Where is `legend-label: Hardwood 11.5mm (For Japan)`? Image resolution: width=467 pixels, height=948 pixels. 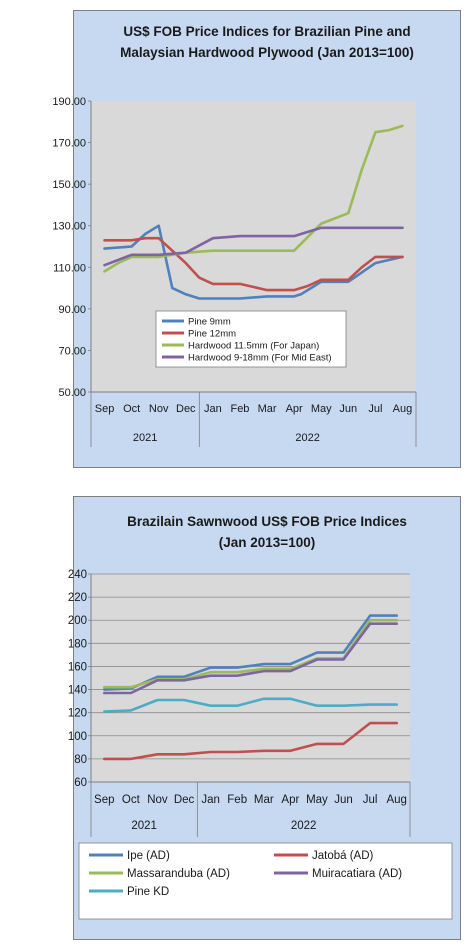 legend-label: Hardwood 11.5mm (For Japan) is located at coordinates (253, 345).